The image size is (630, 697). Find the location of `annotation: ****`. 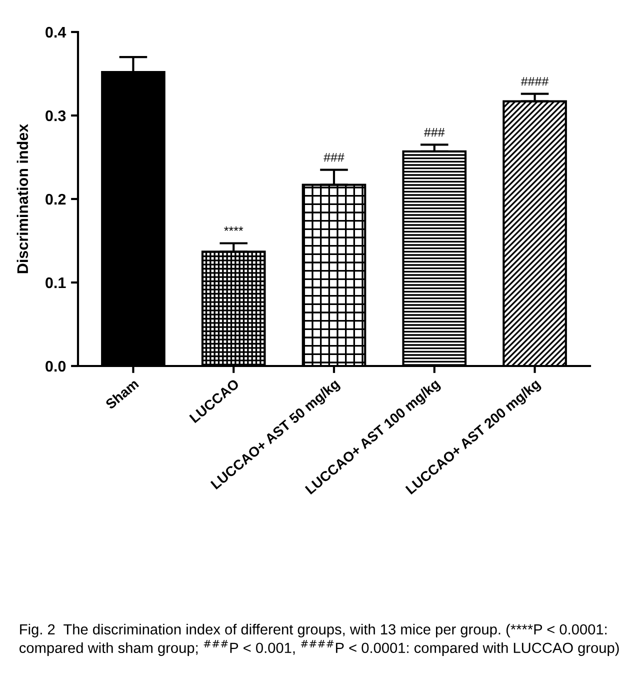

annotation: **** is located at coordinates (234, 228).